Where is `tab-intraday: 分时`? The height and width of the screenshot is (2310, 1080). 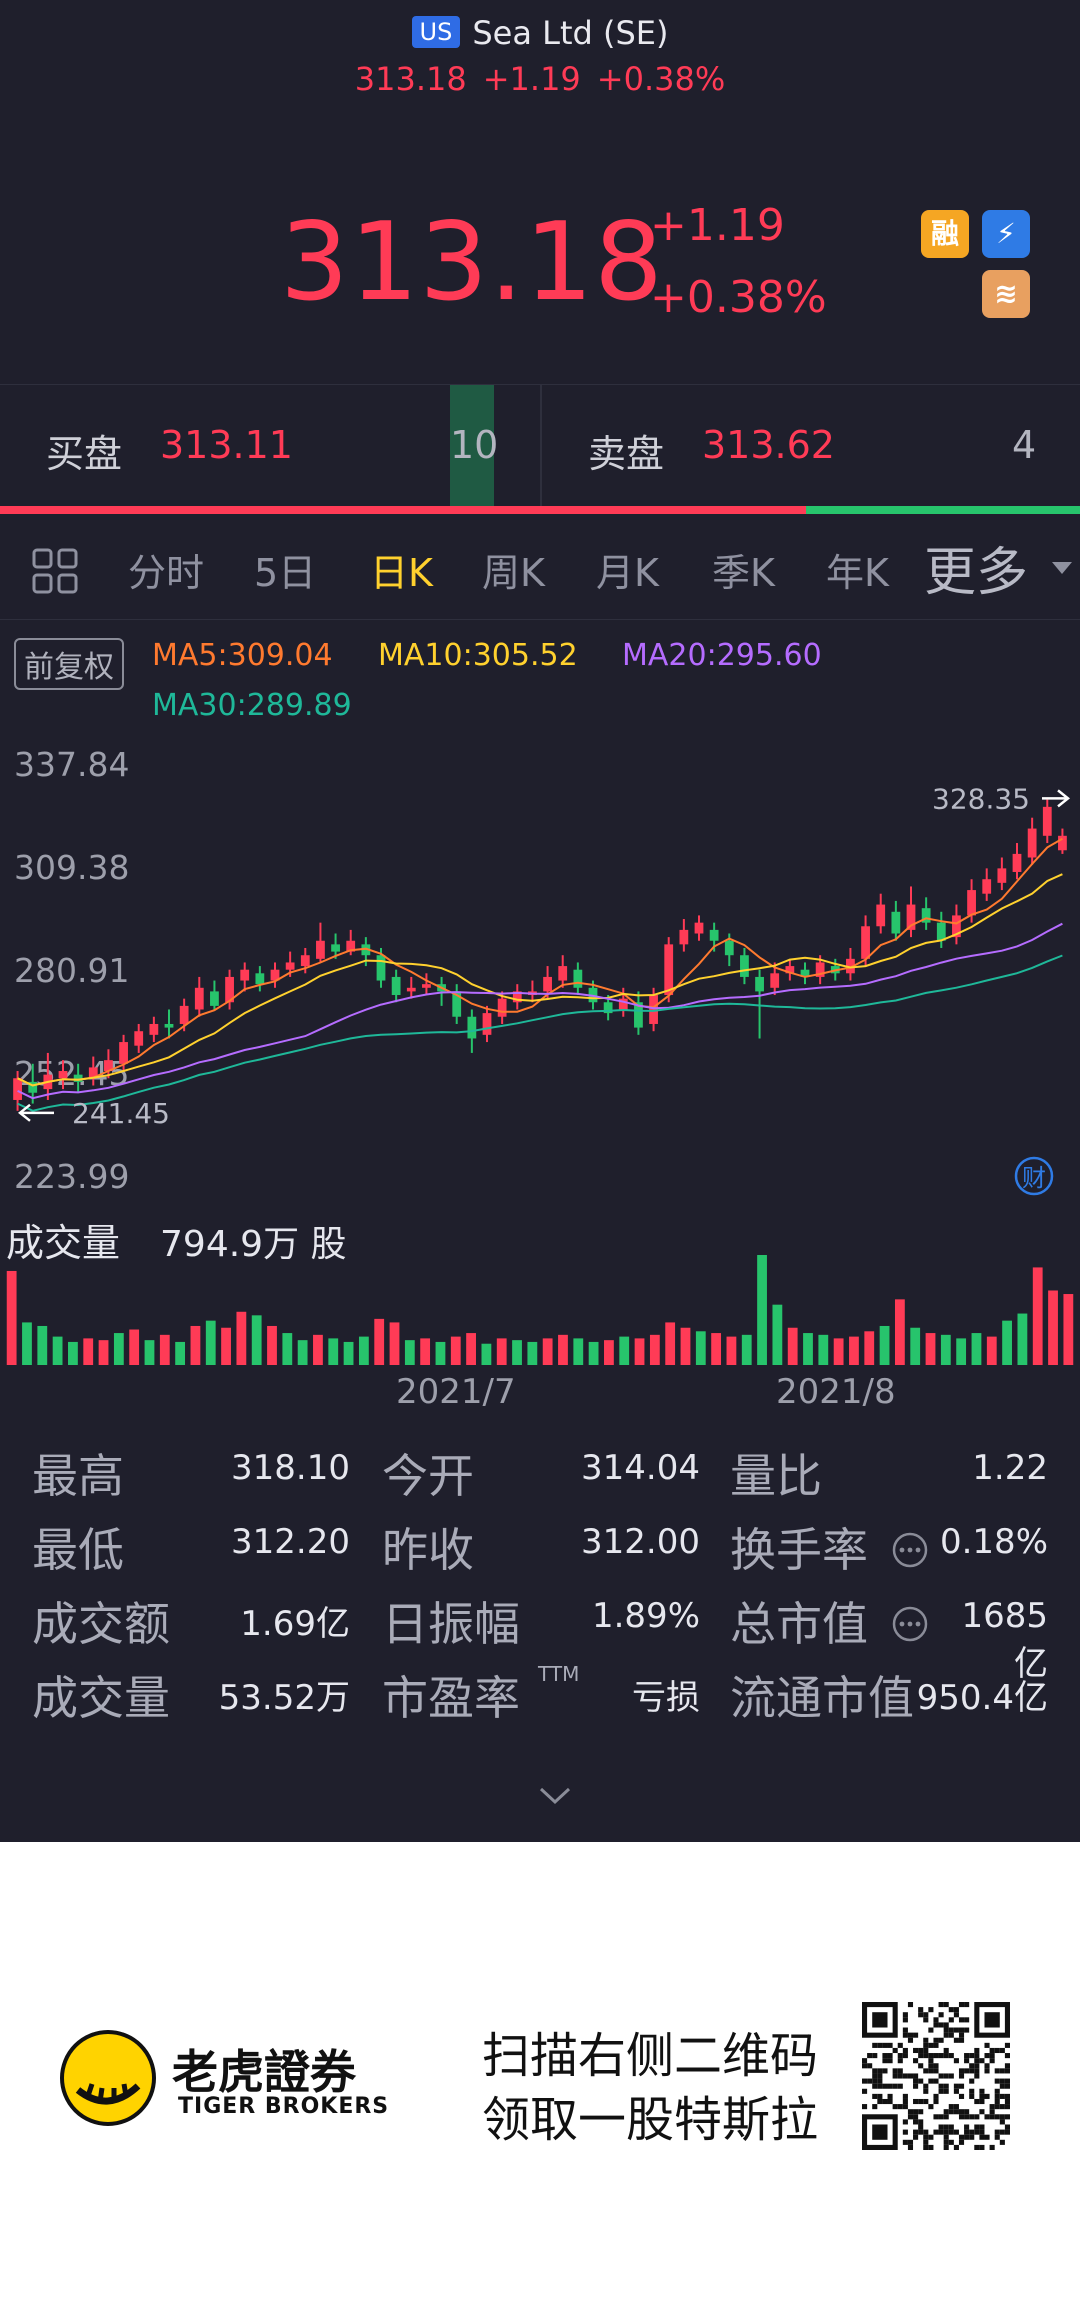 tab-intraday: 分时 is located at coordinates (166, 573).